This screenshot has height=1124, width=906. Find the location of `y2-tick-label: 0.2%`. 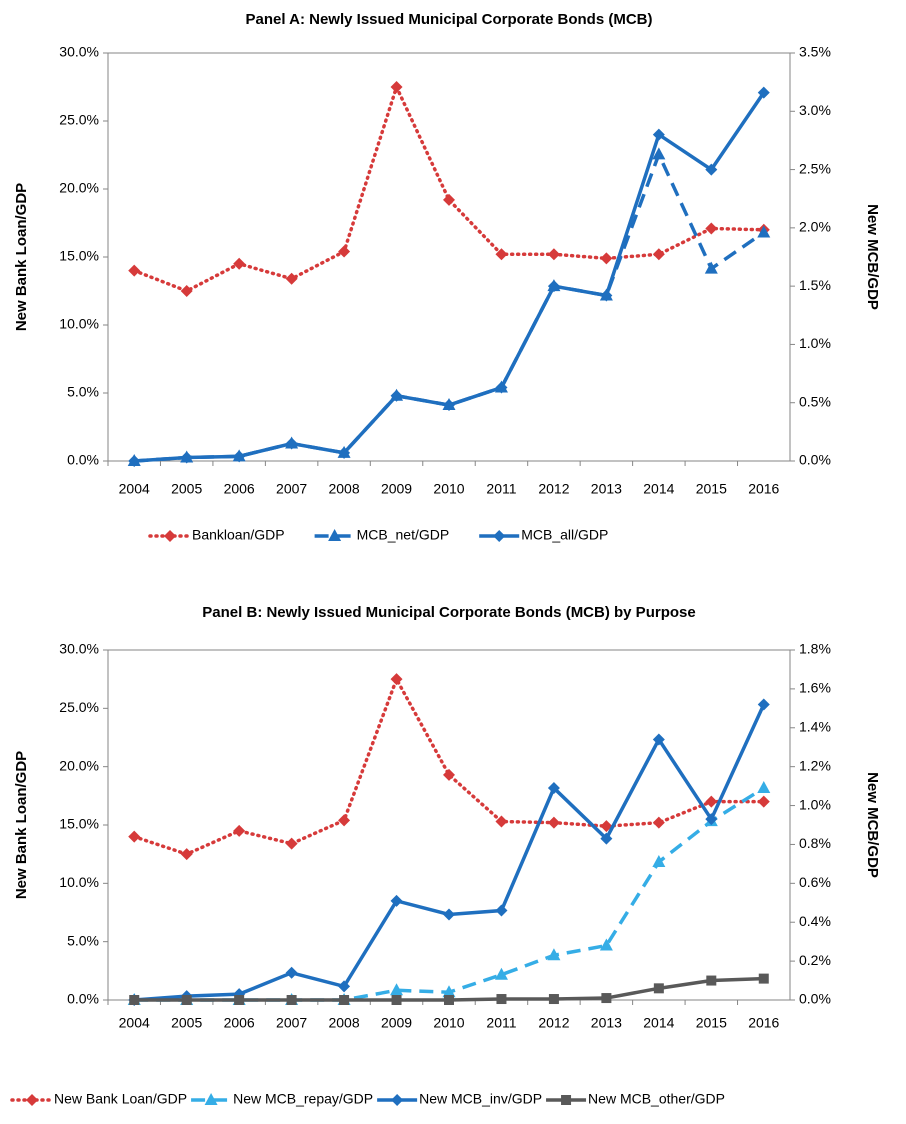

y2-tick-label: 0.2% is located at coordinates (815, 960).